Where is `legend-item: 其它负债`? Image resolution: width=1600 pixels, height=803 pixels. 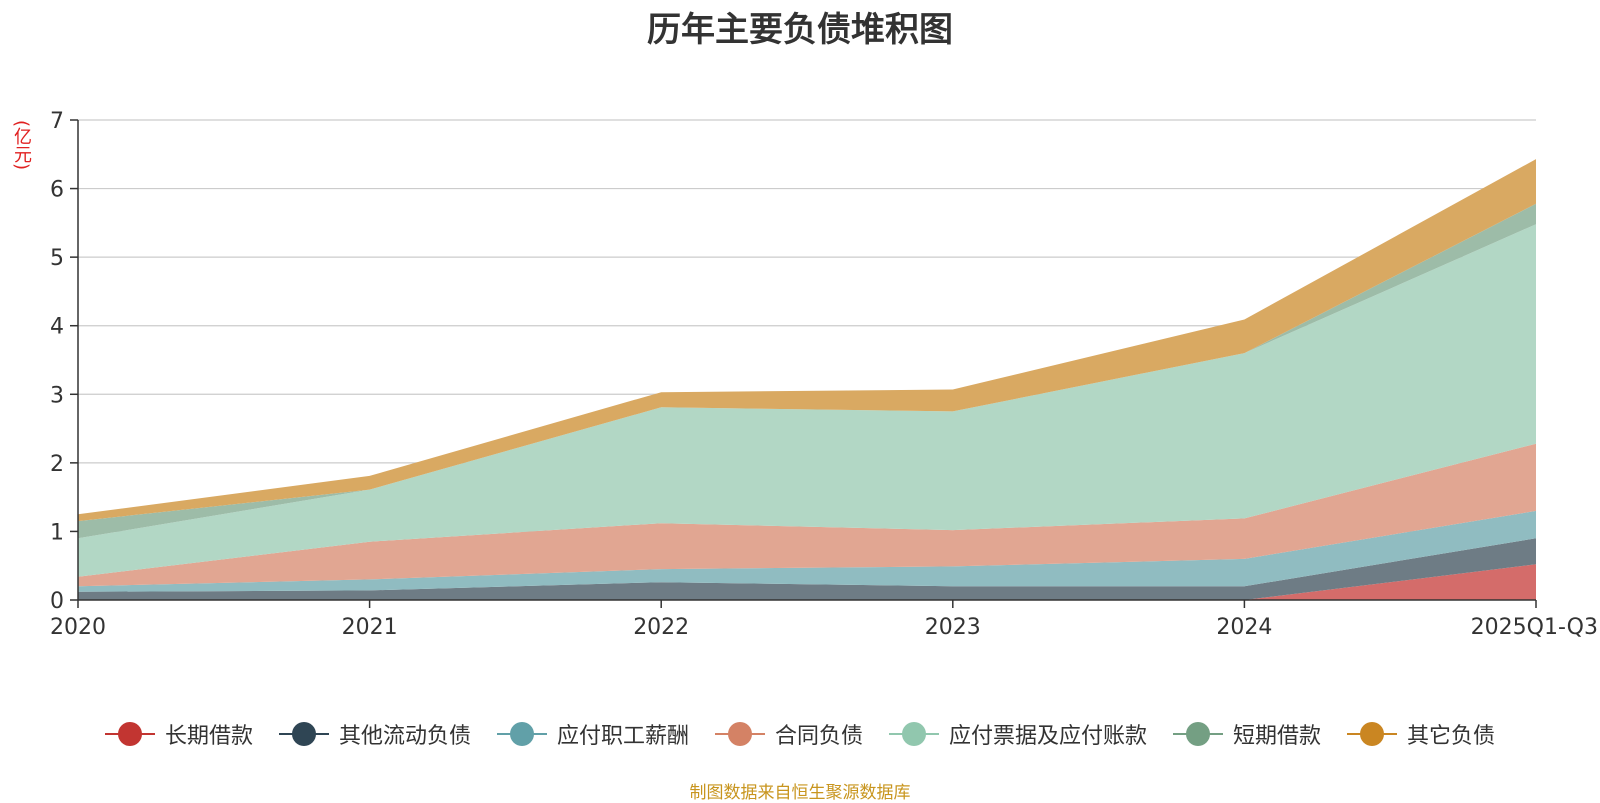 legend-item: 其它负债 is located at coordinates (1421, 734).